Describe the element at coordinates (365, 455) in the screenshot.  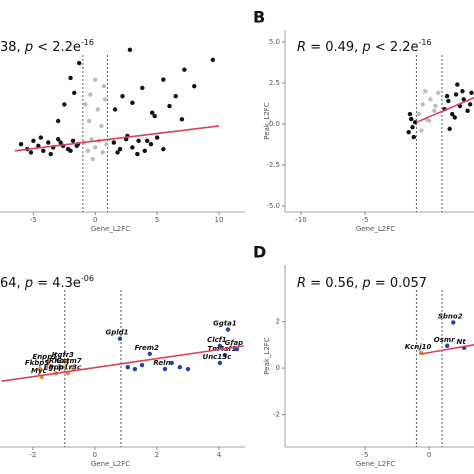
I see `x-tick-label: -5` at that location.